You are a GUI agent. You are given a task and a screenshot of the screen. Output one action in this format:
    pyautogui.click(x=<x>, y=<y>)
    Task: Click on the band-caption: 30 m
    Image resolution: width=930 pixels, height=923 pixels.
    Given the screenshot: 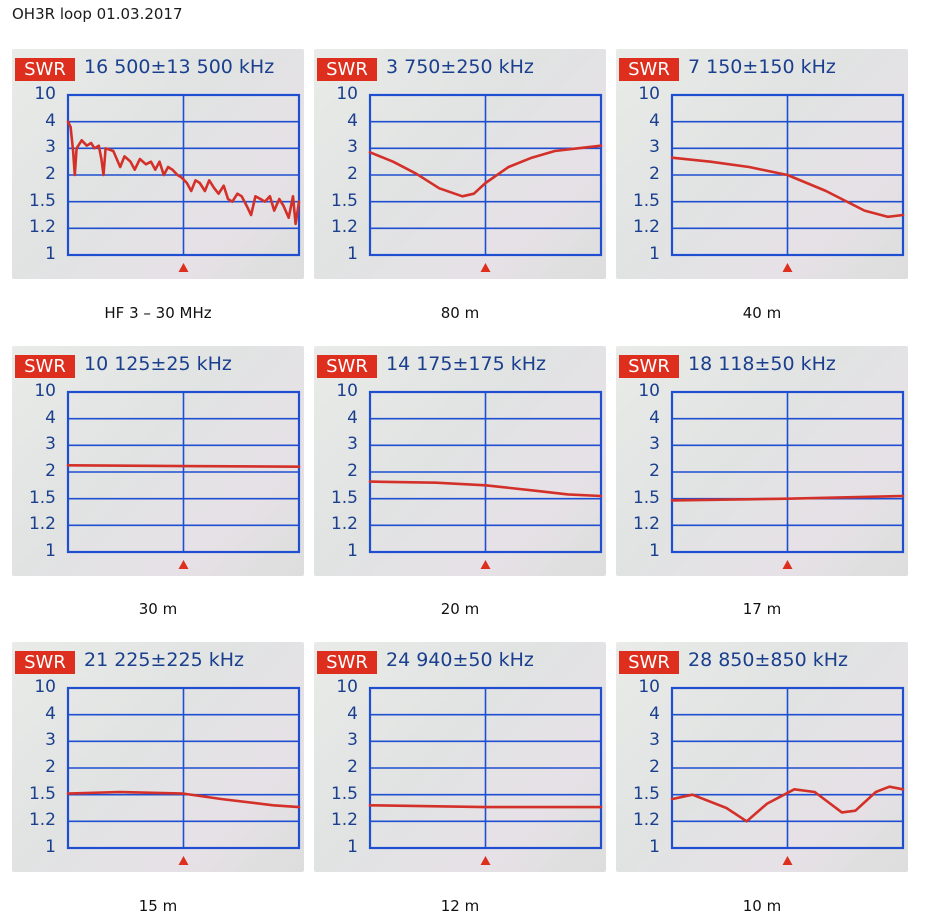 What is the action you would take?
    pyautogui.click(x=158, y=609)
    